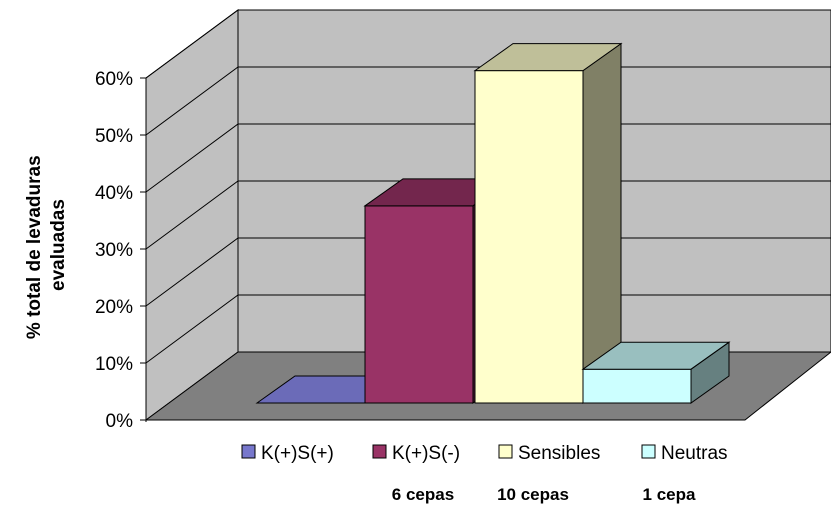 This screenshot has width=831, height=511. I want to click on count-labels: 6 cepas 10 cepas 1 cepa, so click(544, 494).